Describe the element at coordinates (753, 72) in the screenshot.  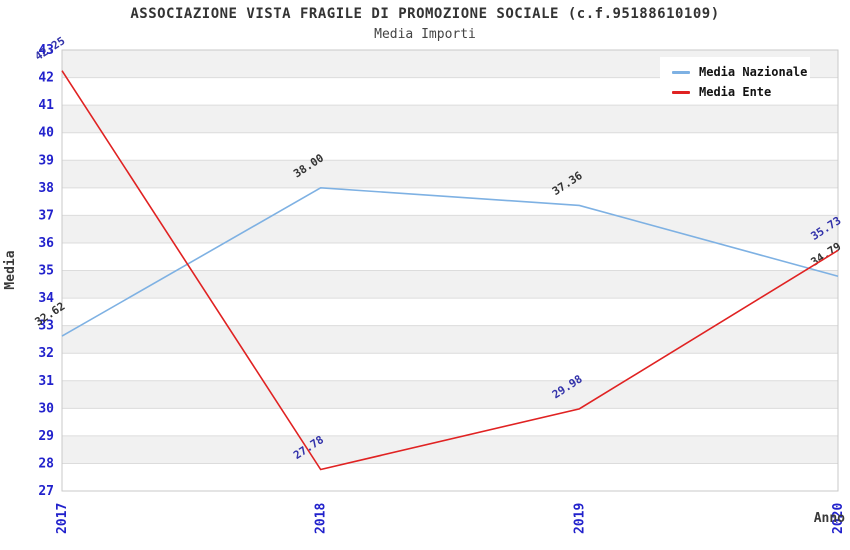
I see `legend-label-nazionale: Media Nazionale` at that location.